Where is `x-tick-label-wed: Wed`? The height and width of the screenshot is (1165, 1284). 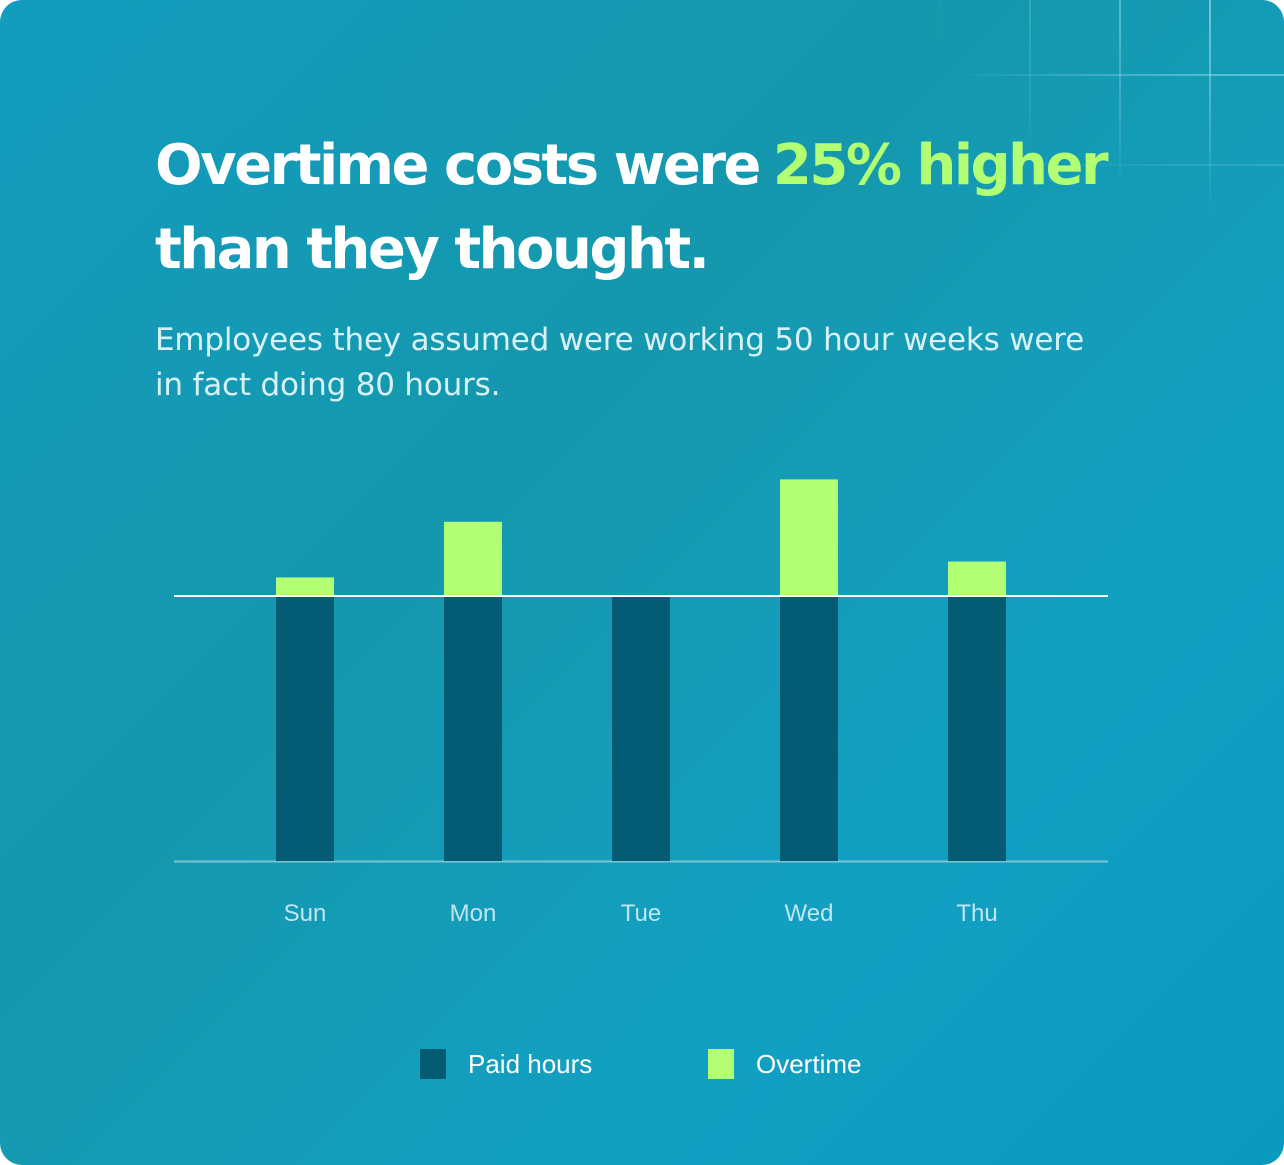 x-tick-label-wed: Wed is located at coordinates (809, 913).